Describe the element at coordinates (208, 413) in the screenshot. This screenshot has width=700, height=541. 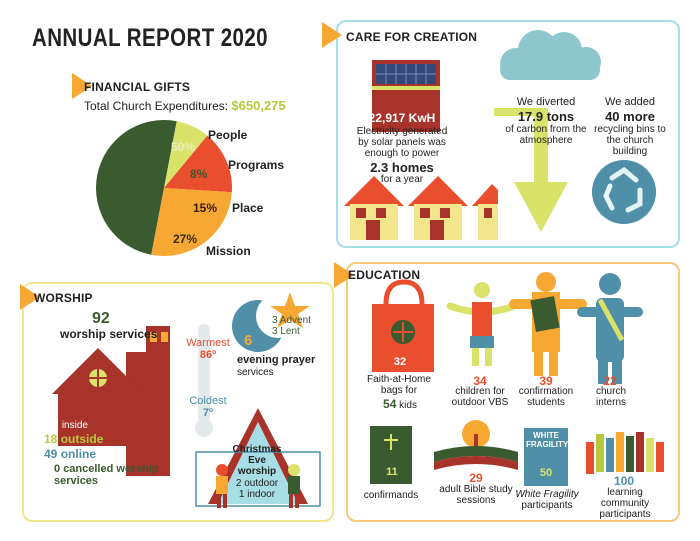
I see `coldest-value: 7º` at that location.